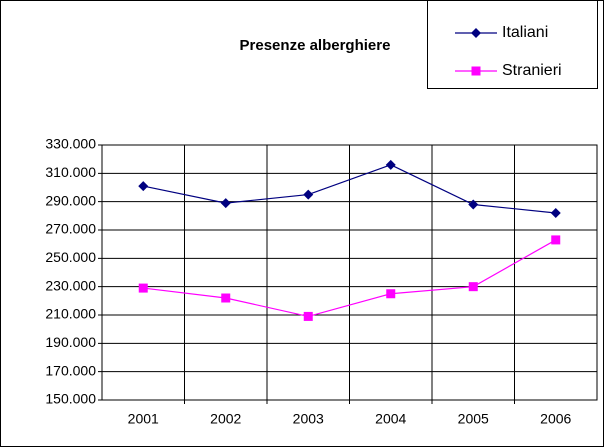  What do you see at coordinates (315, 45) in the screenshot?
I see `chart-title: Presenze alberghiere` at bounding box center [315, 45].